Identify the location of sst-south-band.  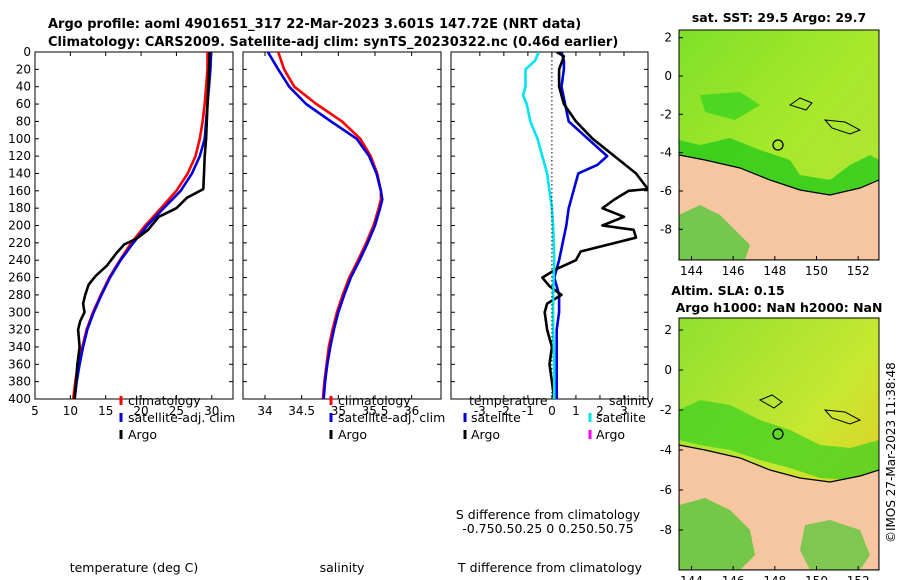
(714, 232).